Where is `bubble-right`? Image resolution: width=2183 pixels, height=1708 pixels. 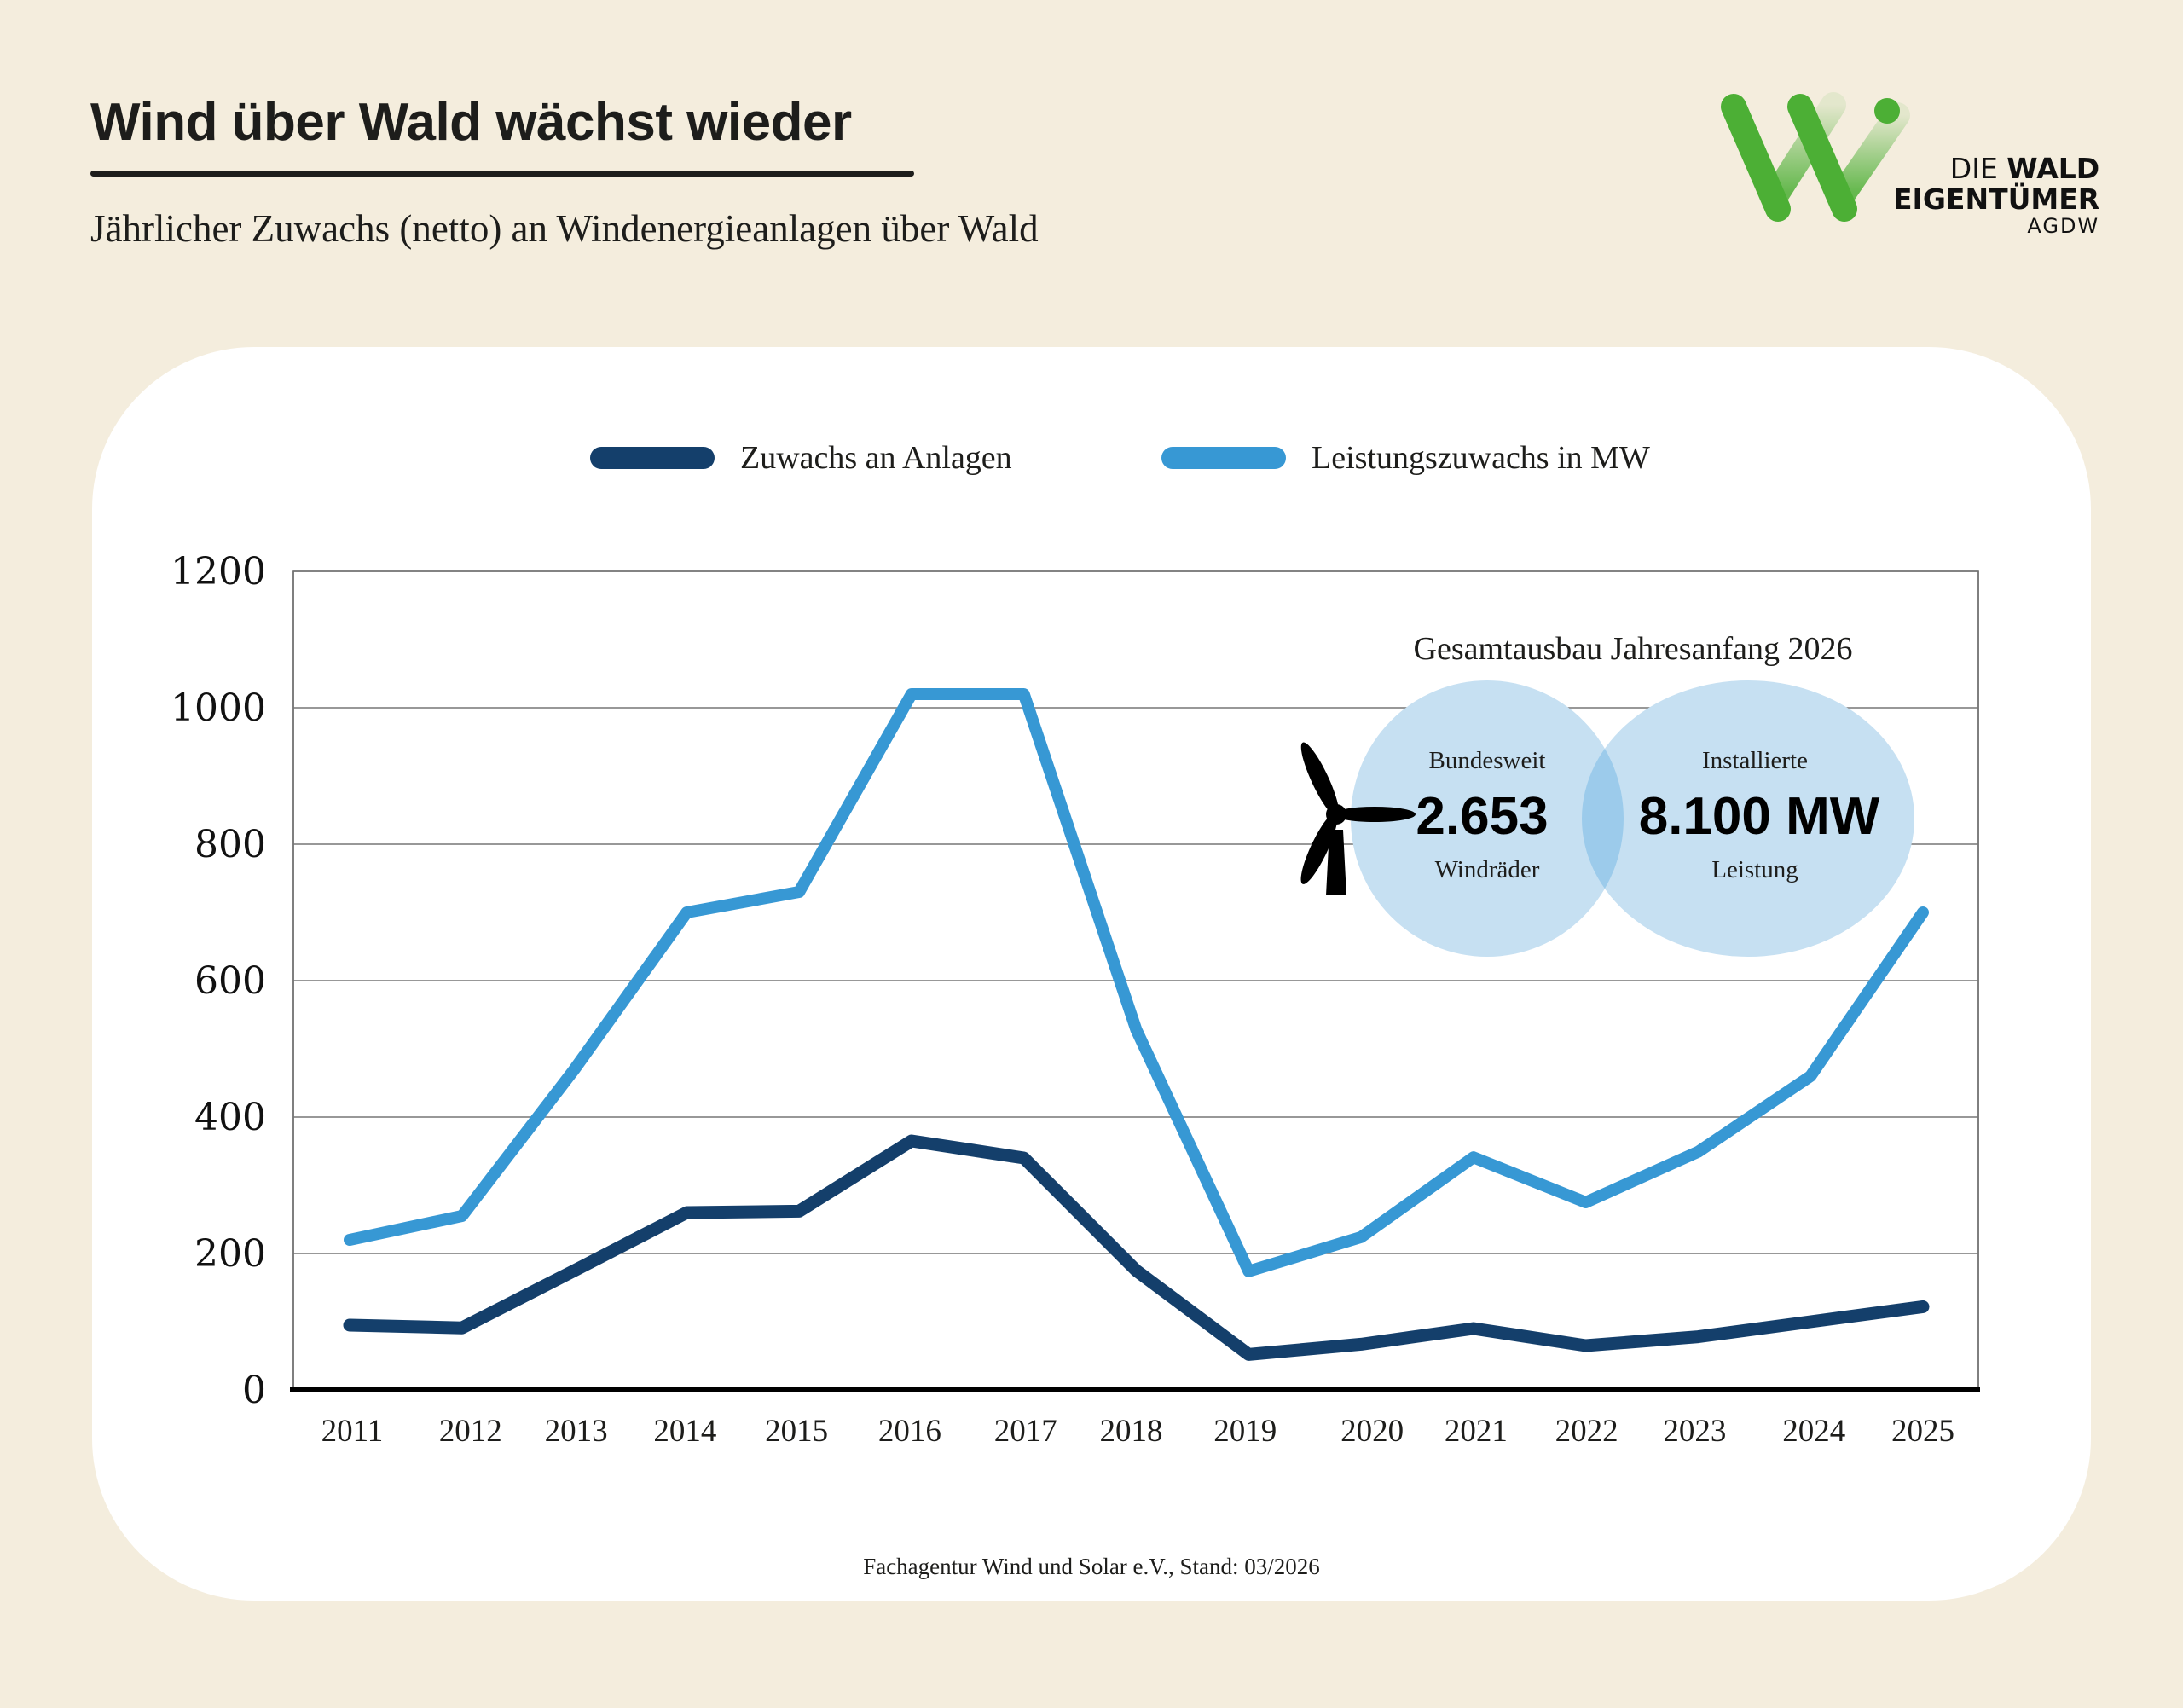 bubble-right is located at coordinates (1748, 818).